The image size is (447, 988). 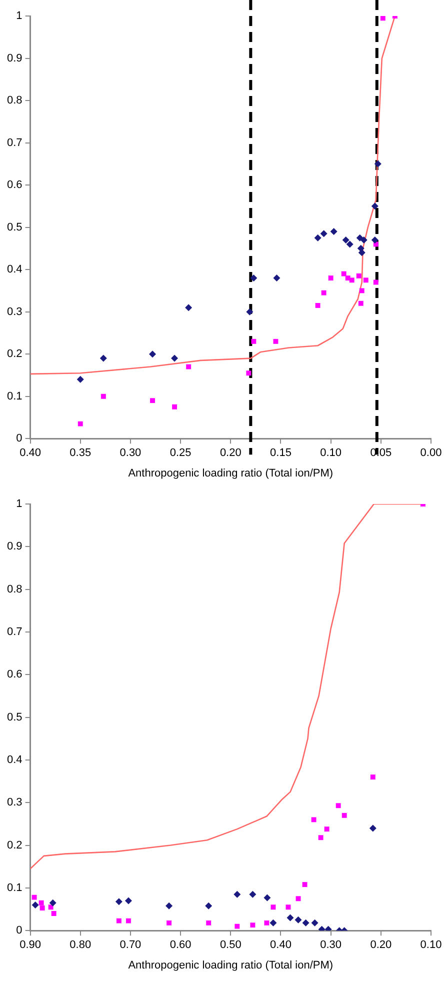 What do you see at coordinates (281, 453) in the screenshot?
I see `x-tick-label: 0.15` at bounding box center [281, 453].